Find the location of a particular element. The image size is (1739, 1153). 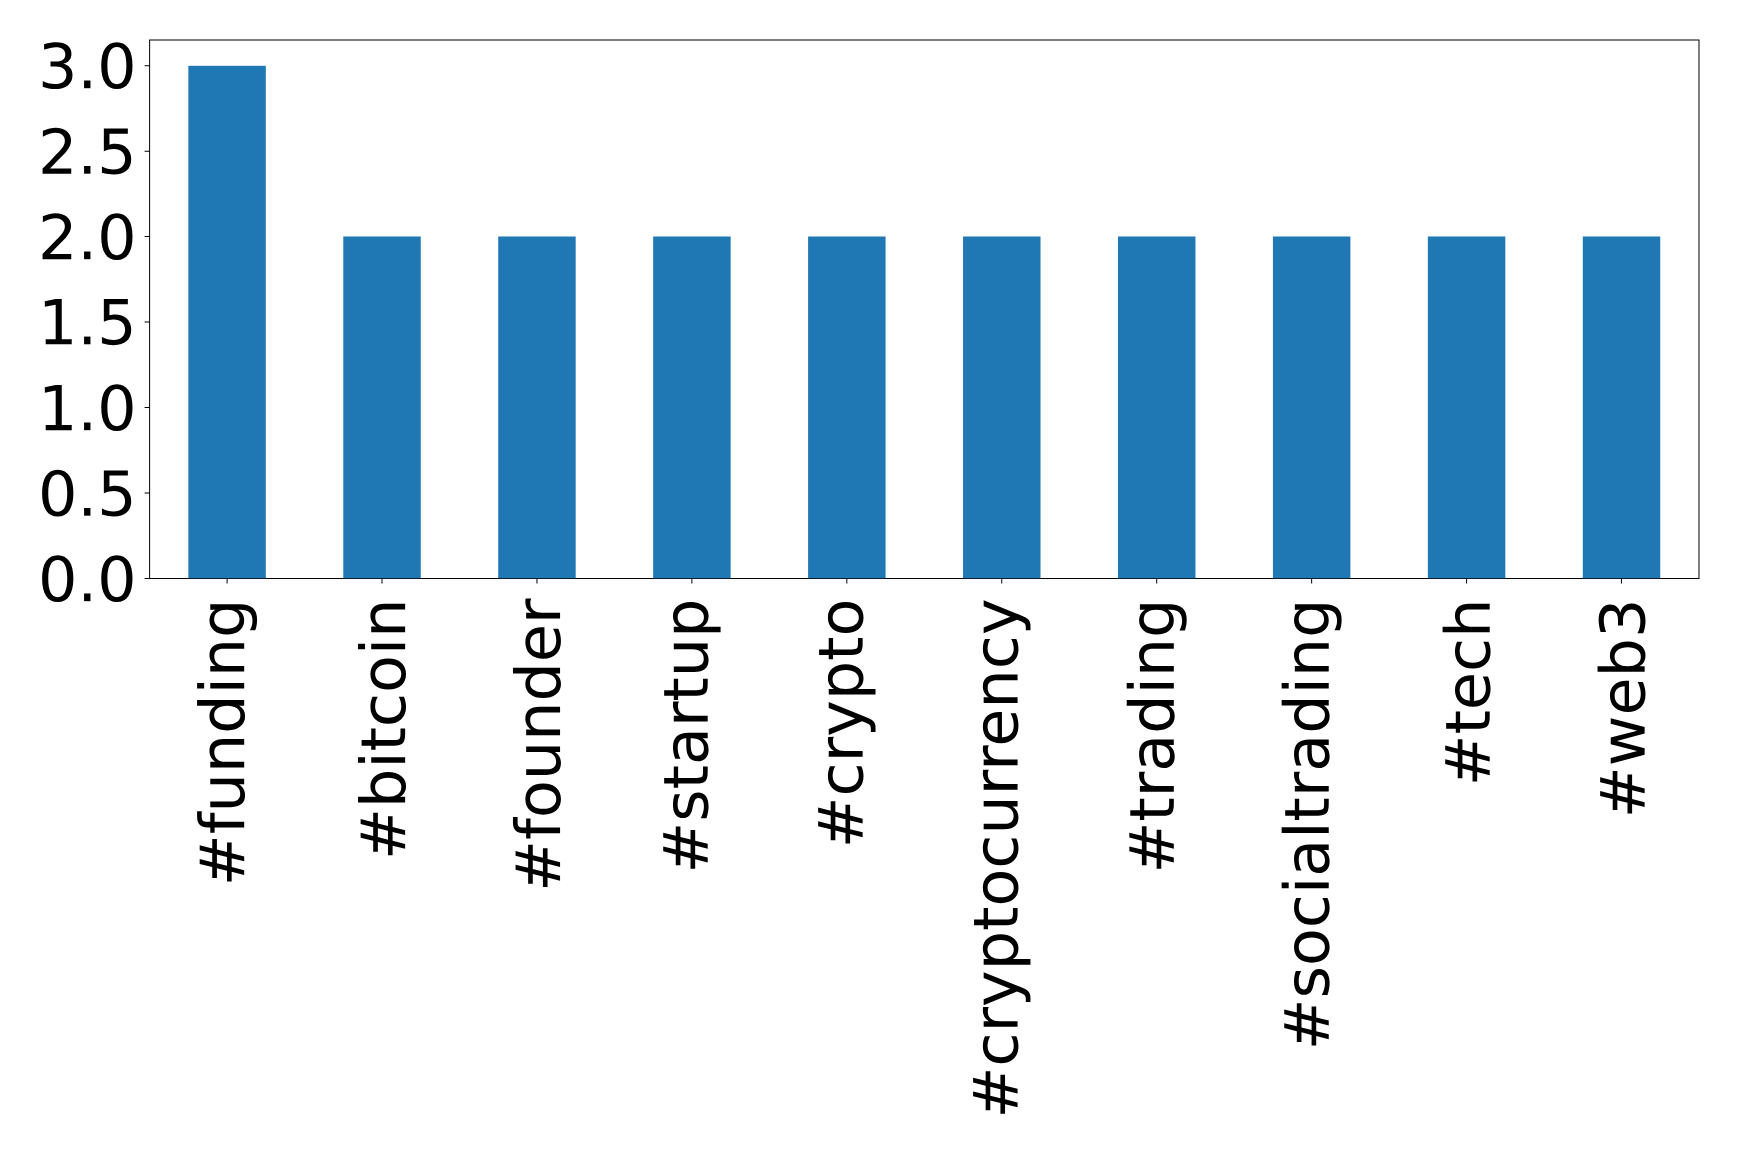

x-tick-label: #web3 is located at coordinates (1621, 708).